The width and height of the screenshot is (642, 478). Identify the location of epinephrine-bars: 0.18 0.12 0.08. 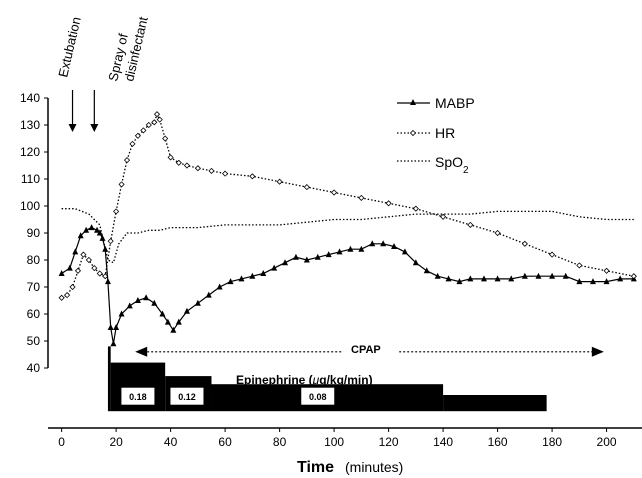
(327, 379).